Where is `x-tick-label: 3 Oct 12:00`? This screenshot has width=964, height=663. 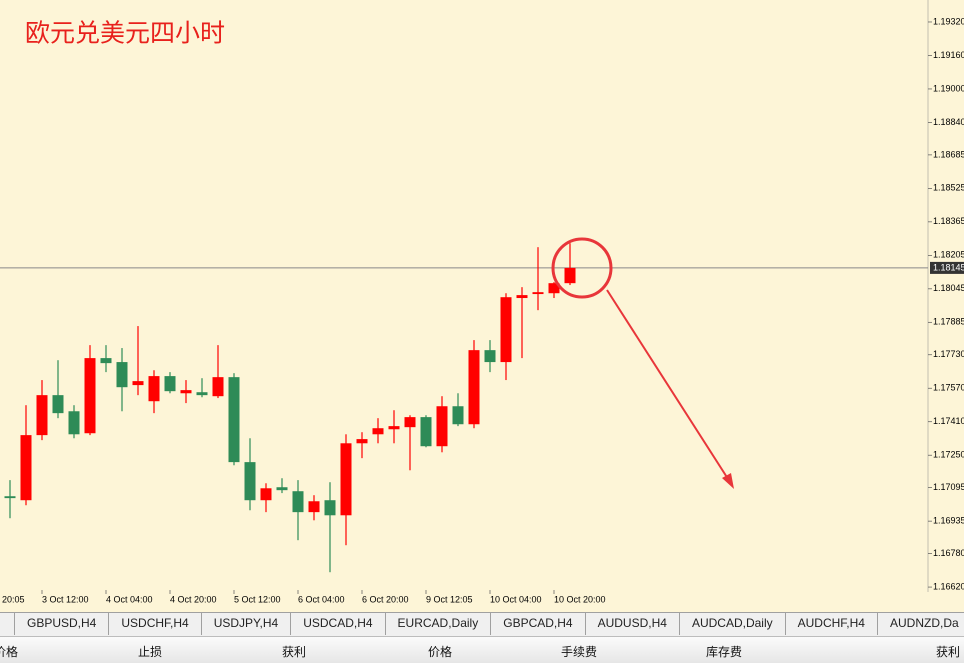
x-tick-label: 3 Oct 12:00 is located at coordinates (65, 599).